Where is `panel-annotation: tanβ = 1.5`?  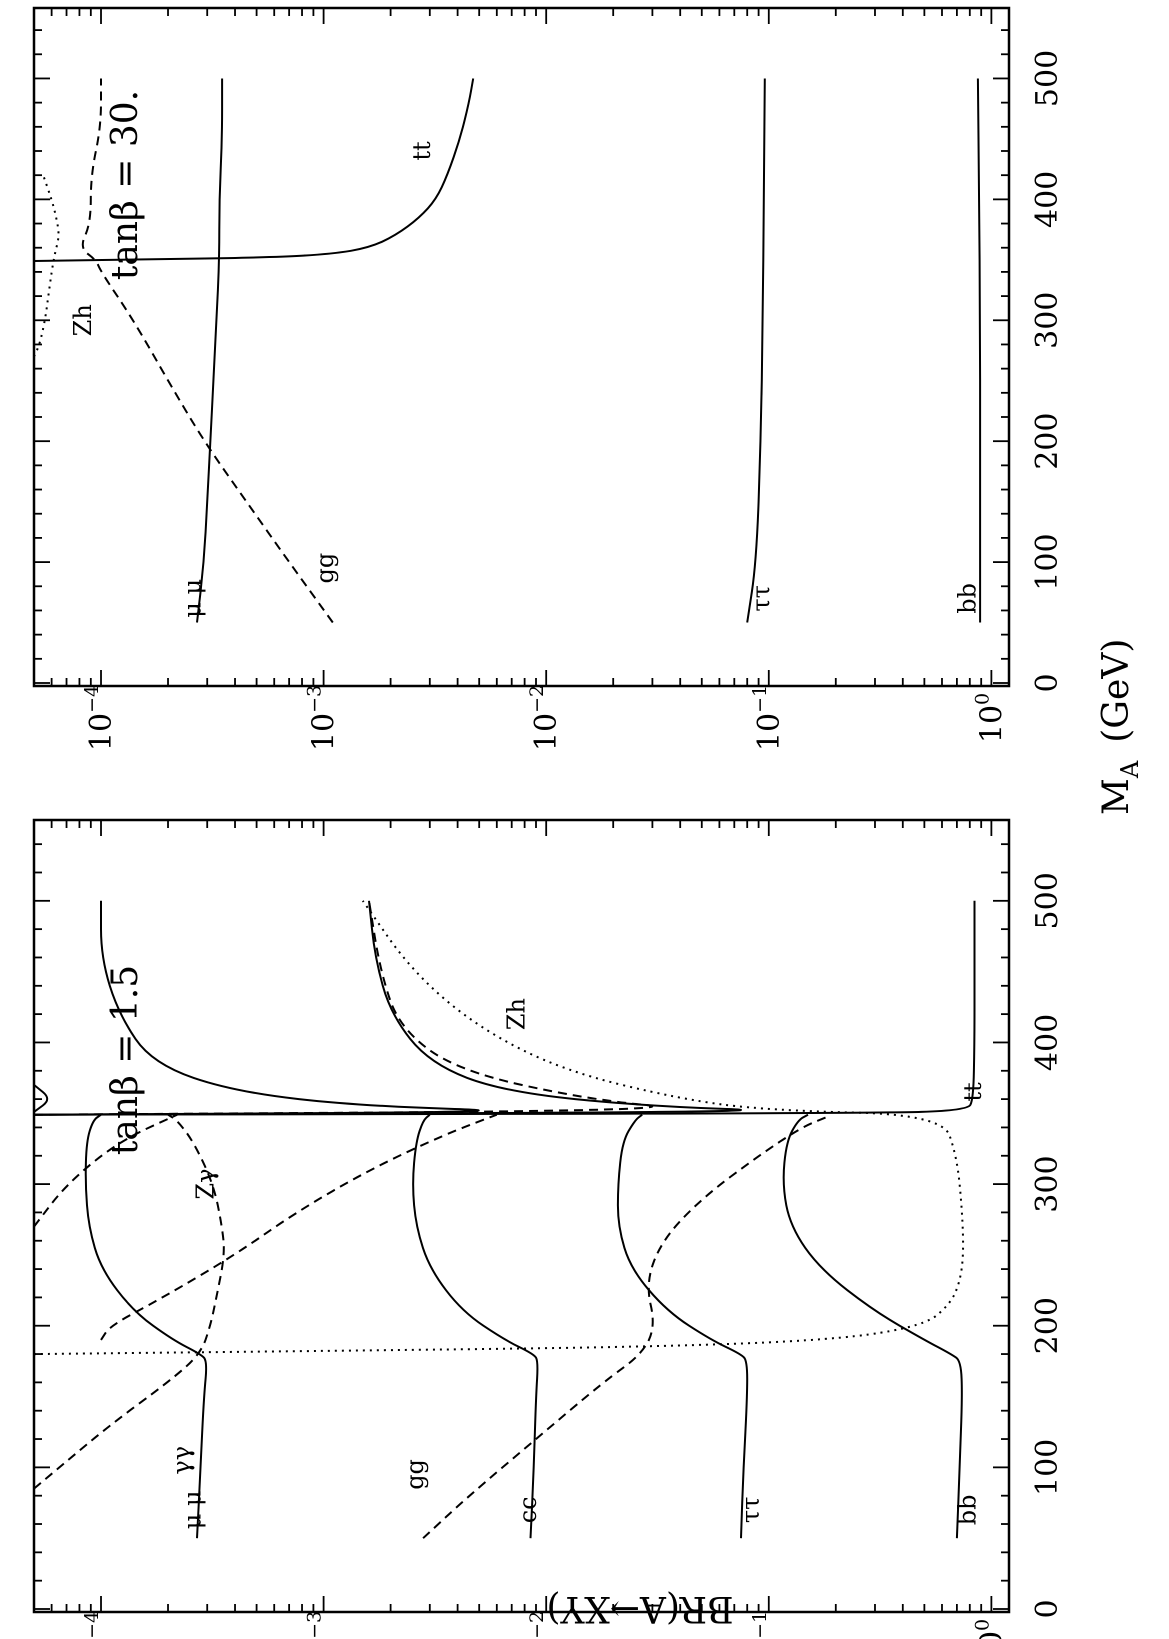 panel-annotation: tanβ = 1.5 is located at coordinates (125, 1060).